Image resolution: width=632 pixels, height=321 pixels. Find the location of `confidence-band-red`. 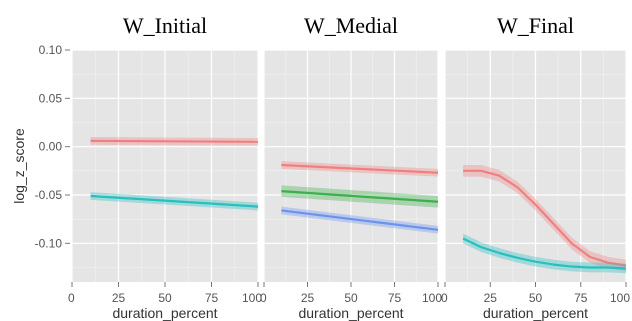

confidence-band-red is located at coordinates (544, 218).